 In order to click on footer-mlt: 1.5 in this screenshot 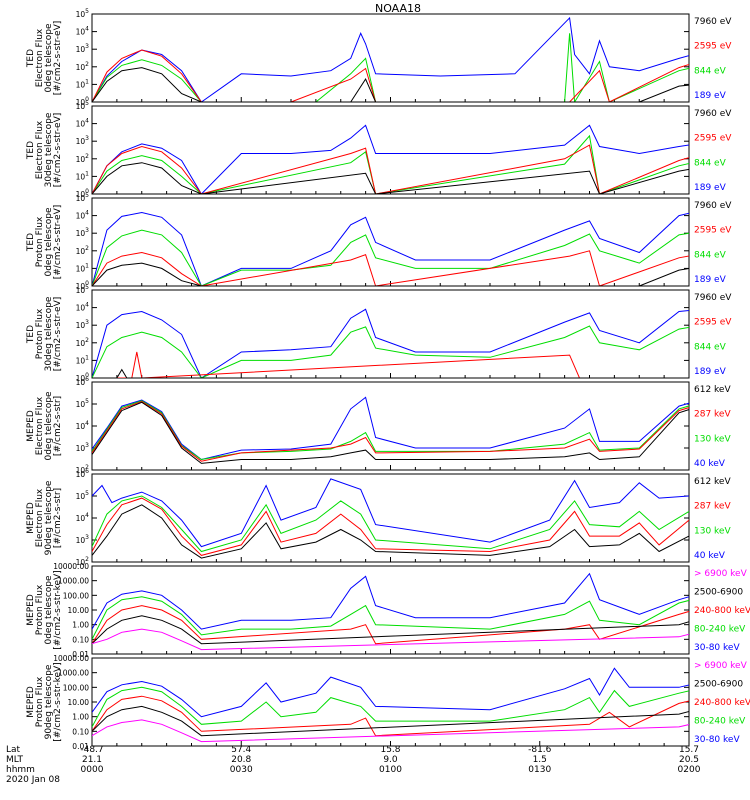, I will do `click(540, 760)`.